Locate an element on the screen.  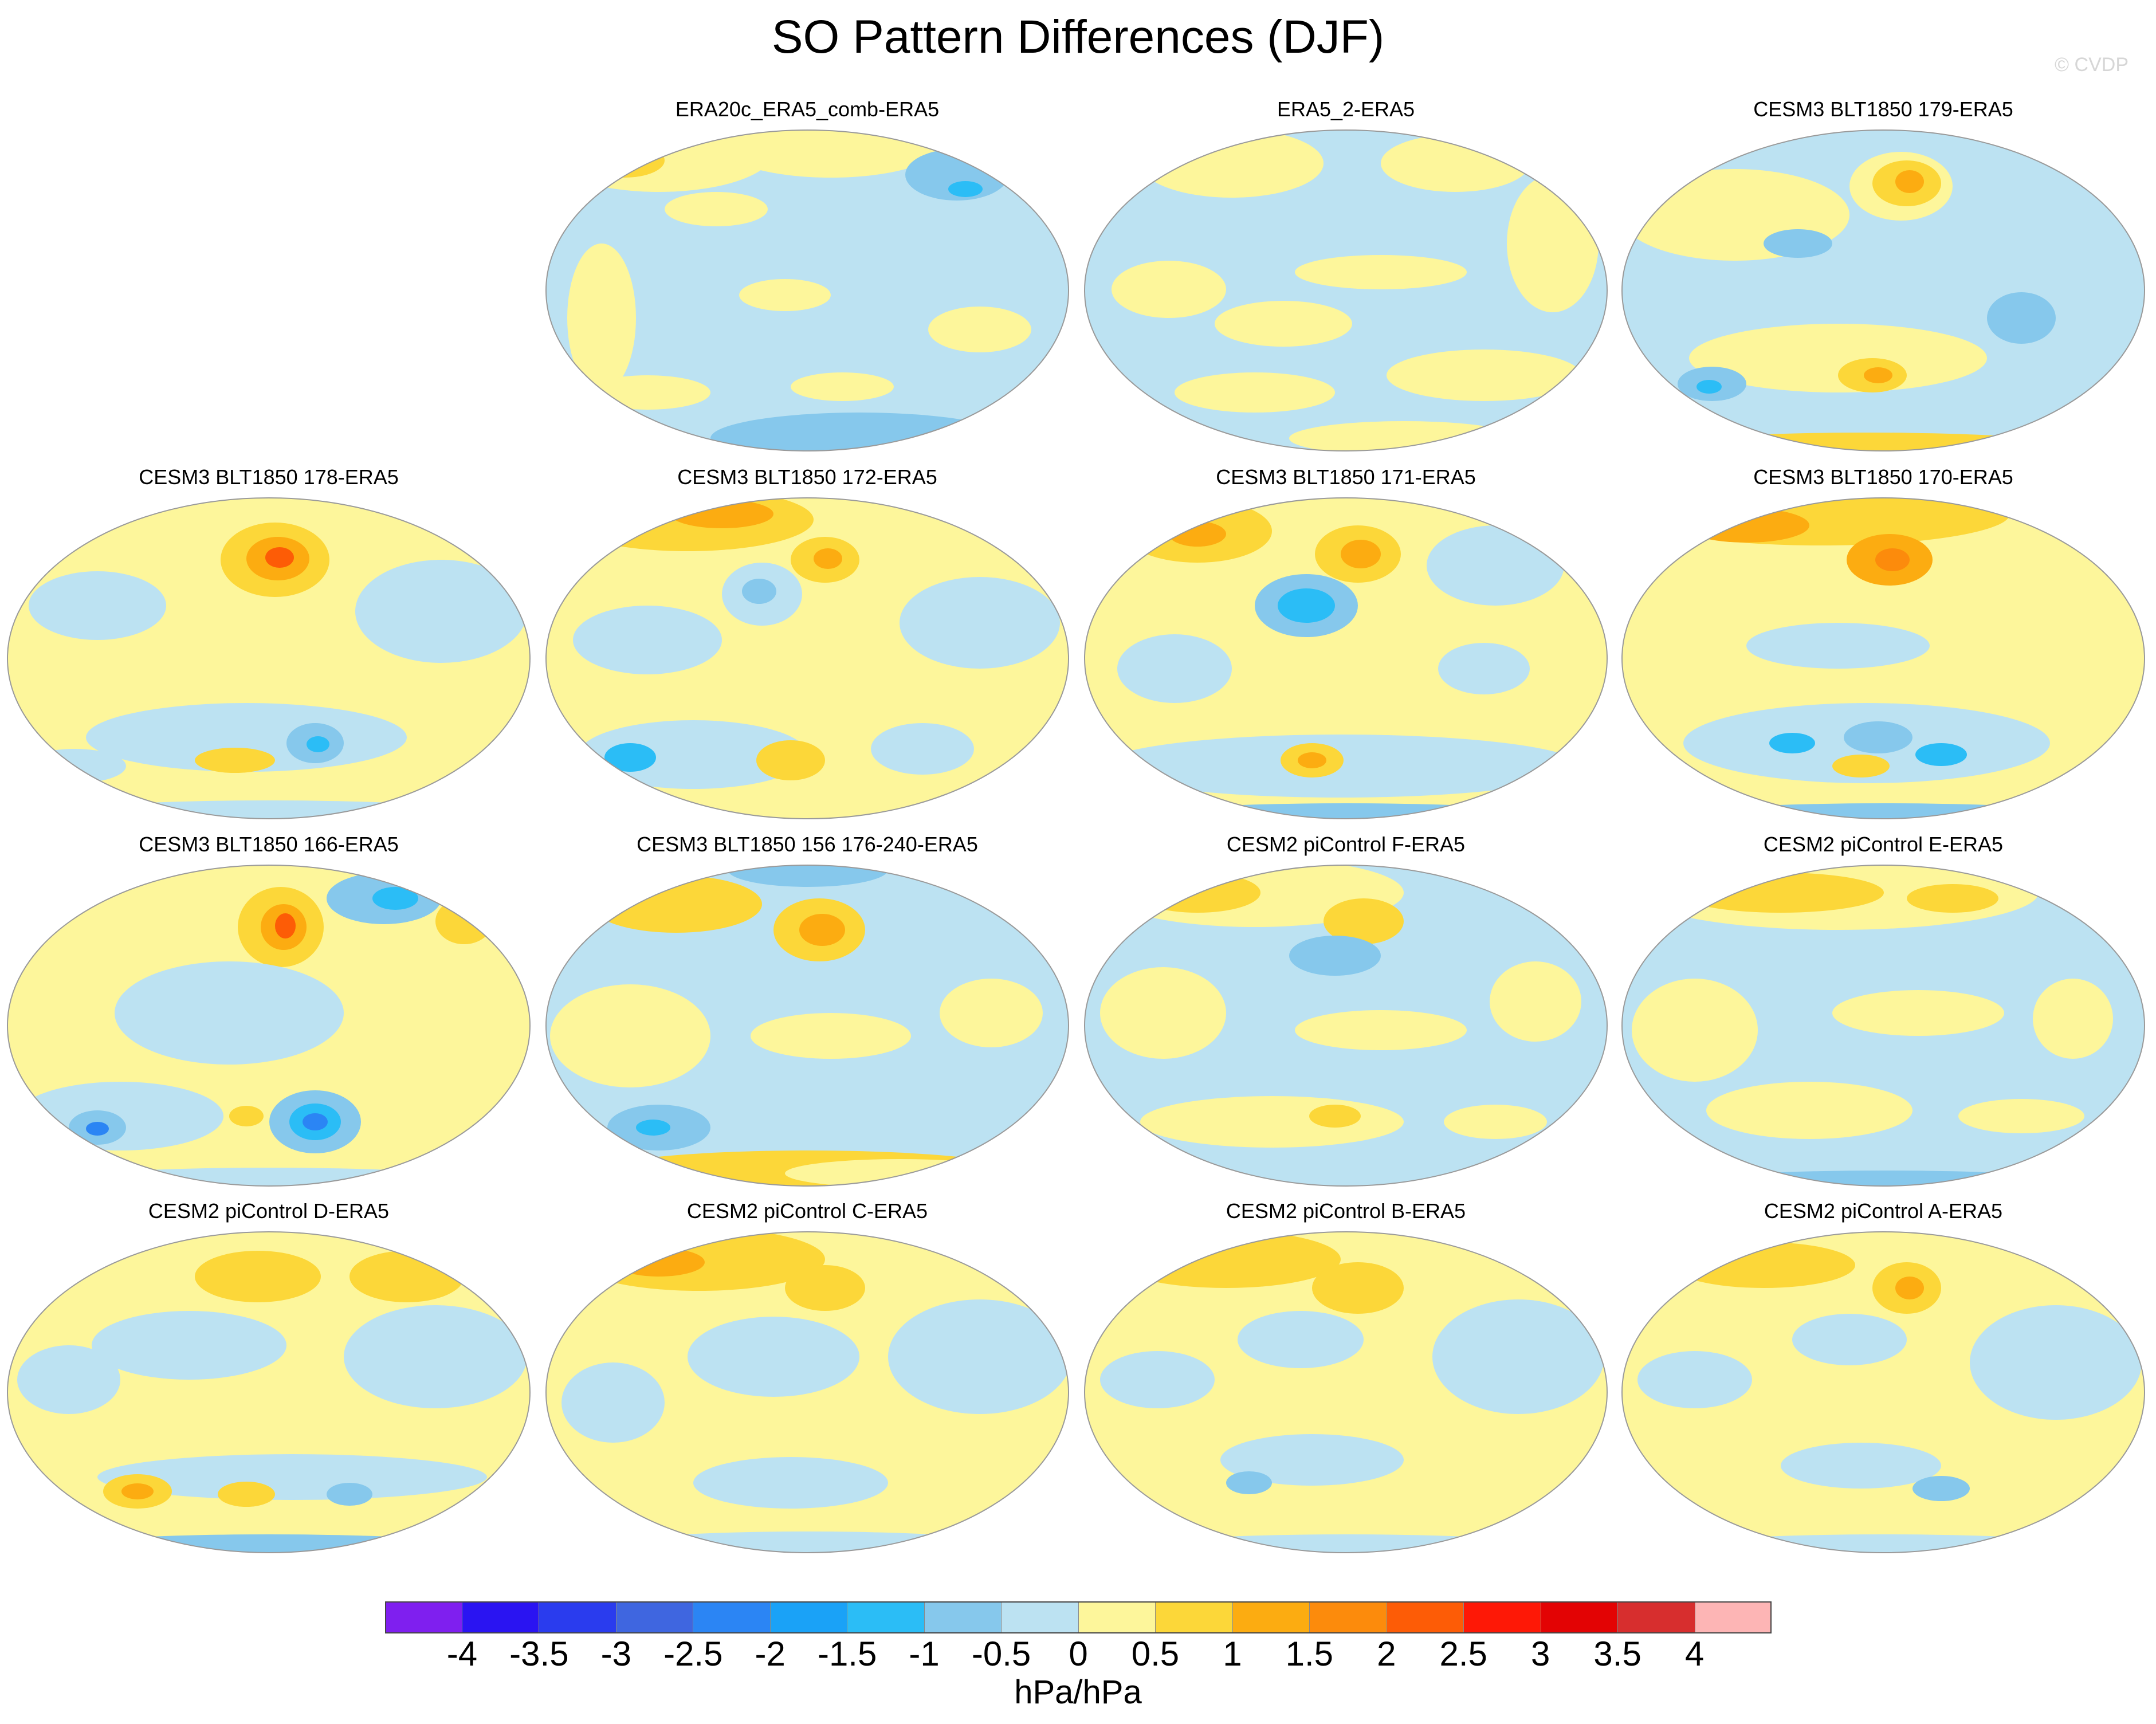
panel-title: ERA20c_ERA5_comb-ERA5 is located at coordinates (807, 109).